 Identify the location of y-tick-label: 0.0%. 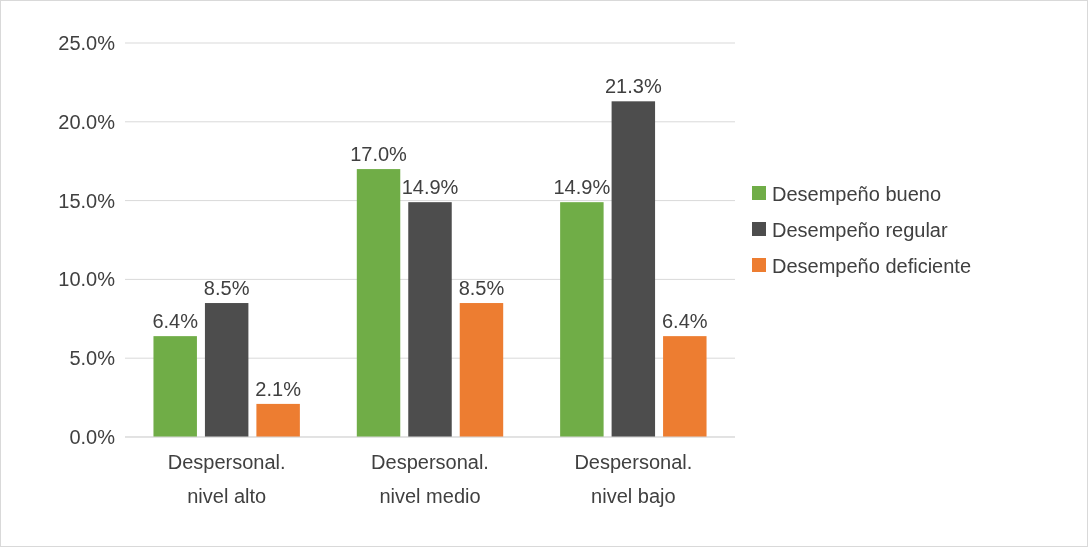
(92, 437).